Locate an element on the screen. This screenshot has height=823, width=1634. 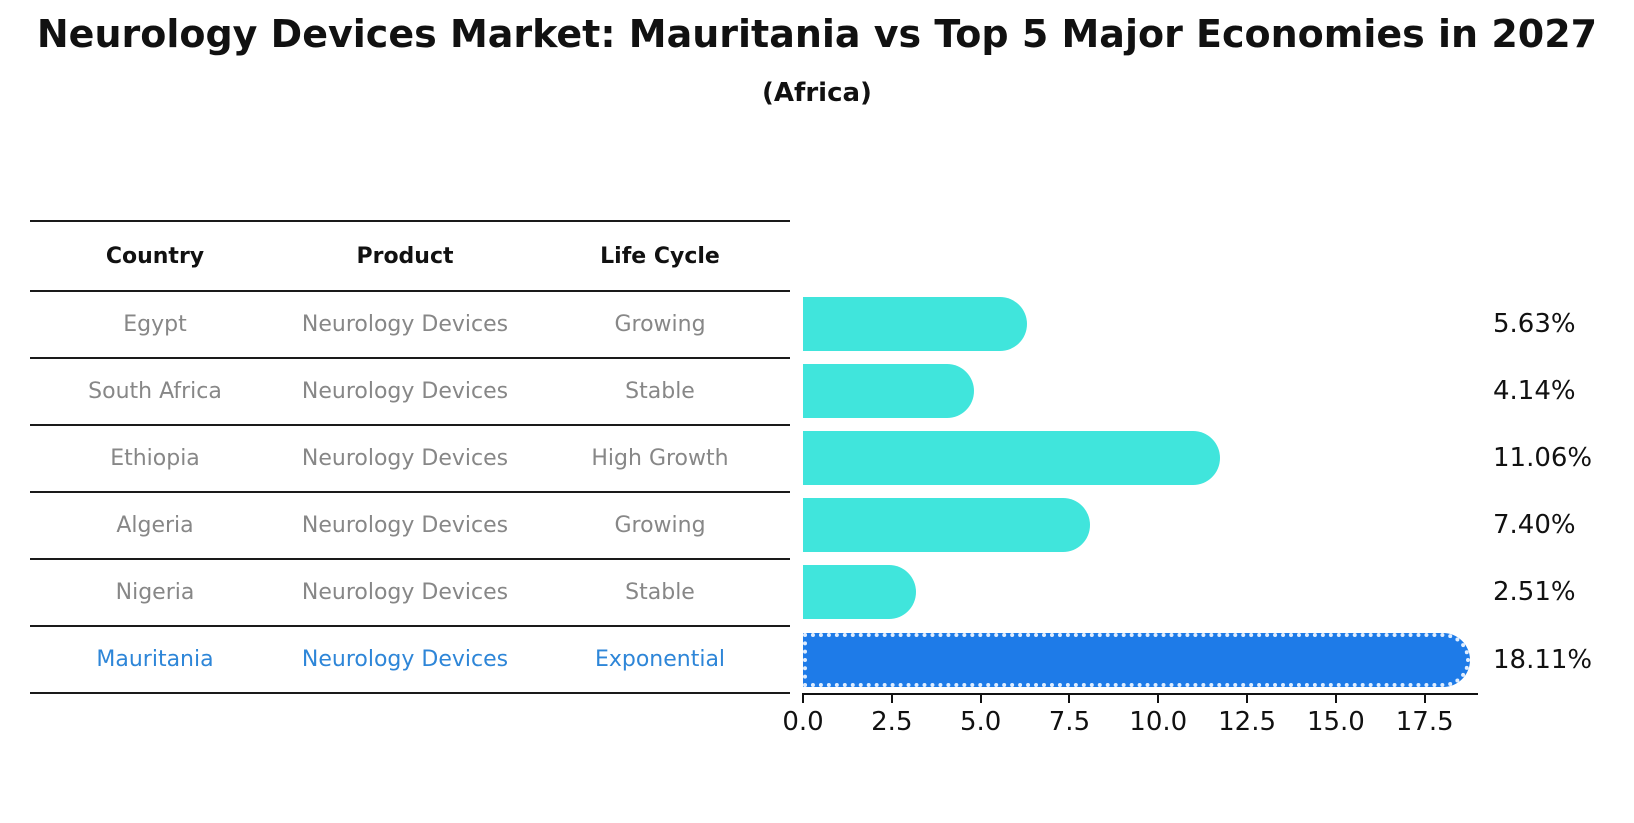
table-row-algeria: Algeria Neurology Devices Growing is located at coordinates (410, 526).